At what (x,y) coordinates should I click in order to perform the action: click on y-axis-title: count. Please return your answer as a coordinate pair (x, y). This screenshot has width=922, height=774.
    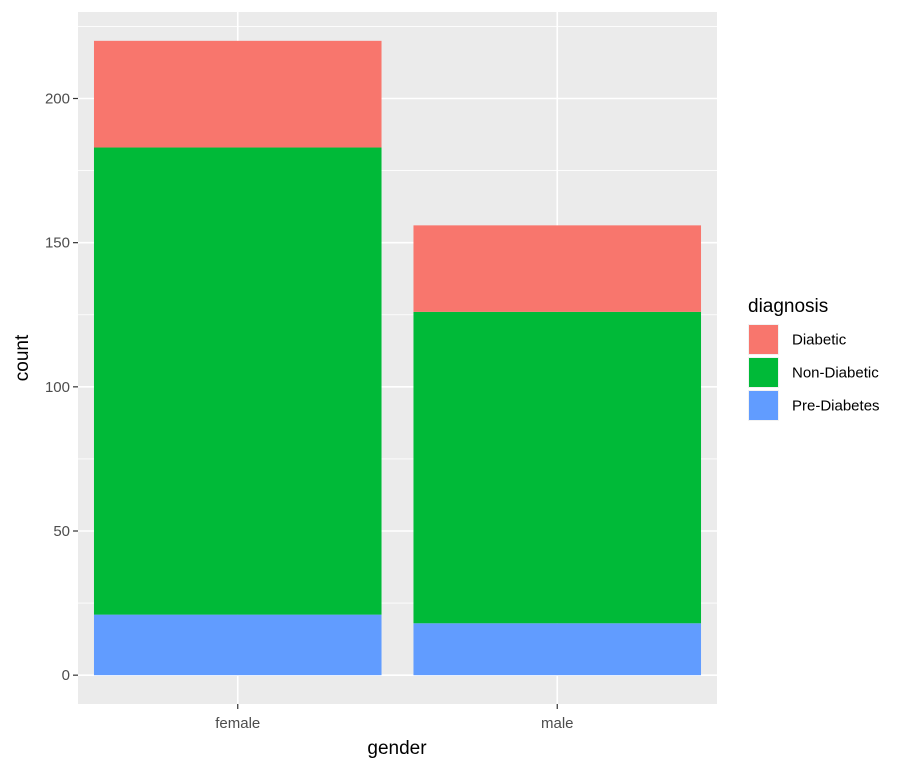
    Looking at the image, I should click on (22, 357).